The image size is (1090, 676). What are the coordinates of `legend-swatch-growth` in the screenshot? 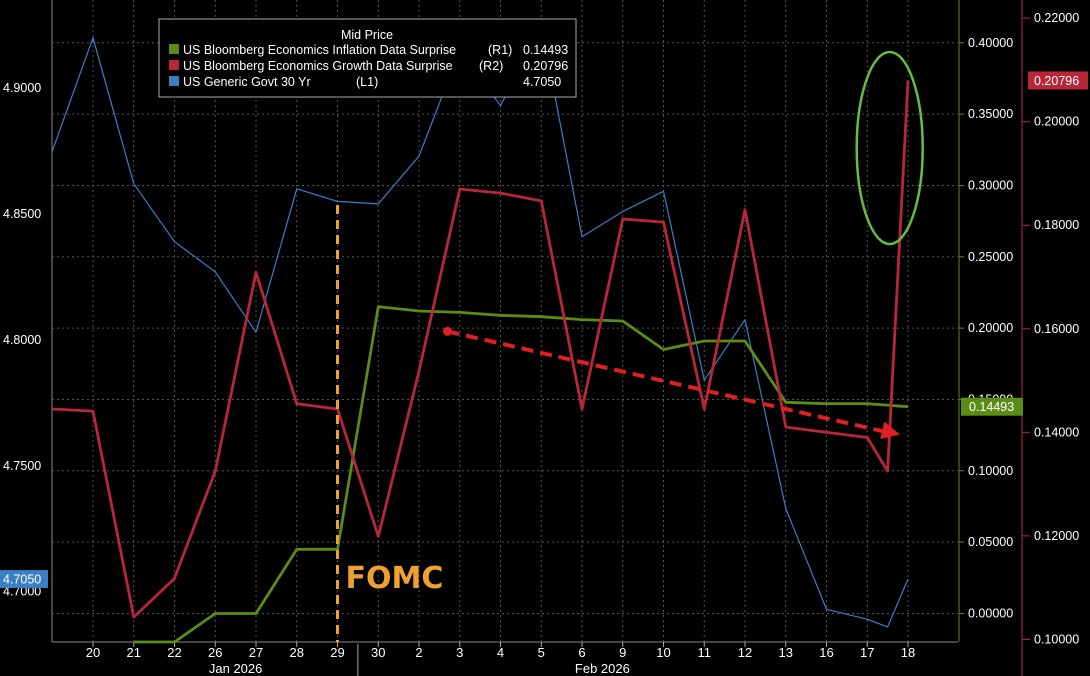 It's located at (174, 65).